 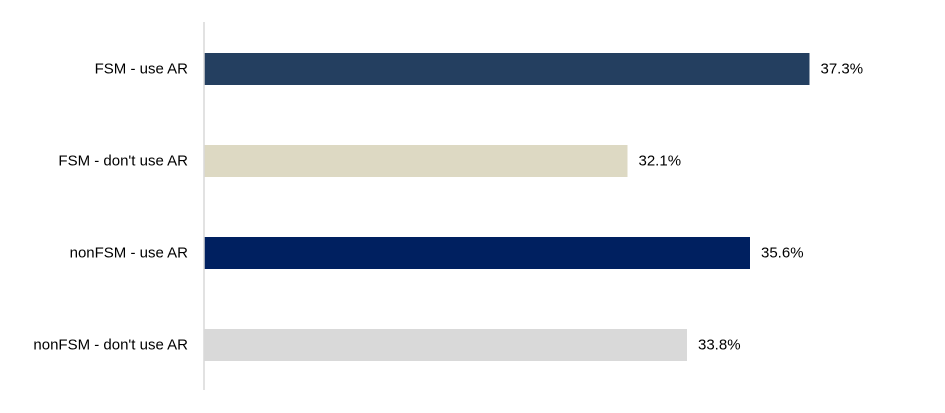 What do you see at coordinates (129, 253) in the screenshot?
I see `category-label-3: nonFSM - use AR` at bounding box center [129, 253].